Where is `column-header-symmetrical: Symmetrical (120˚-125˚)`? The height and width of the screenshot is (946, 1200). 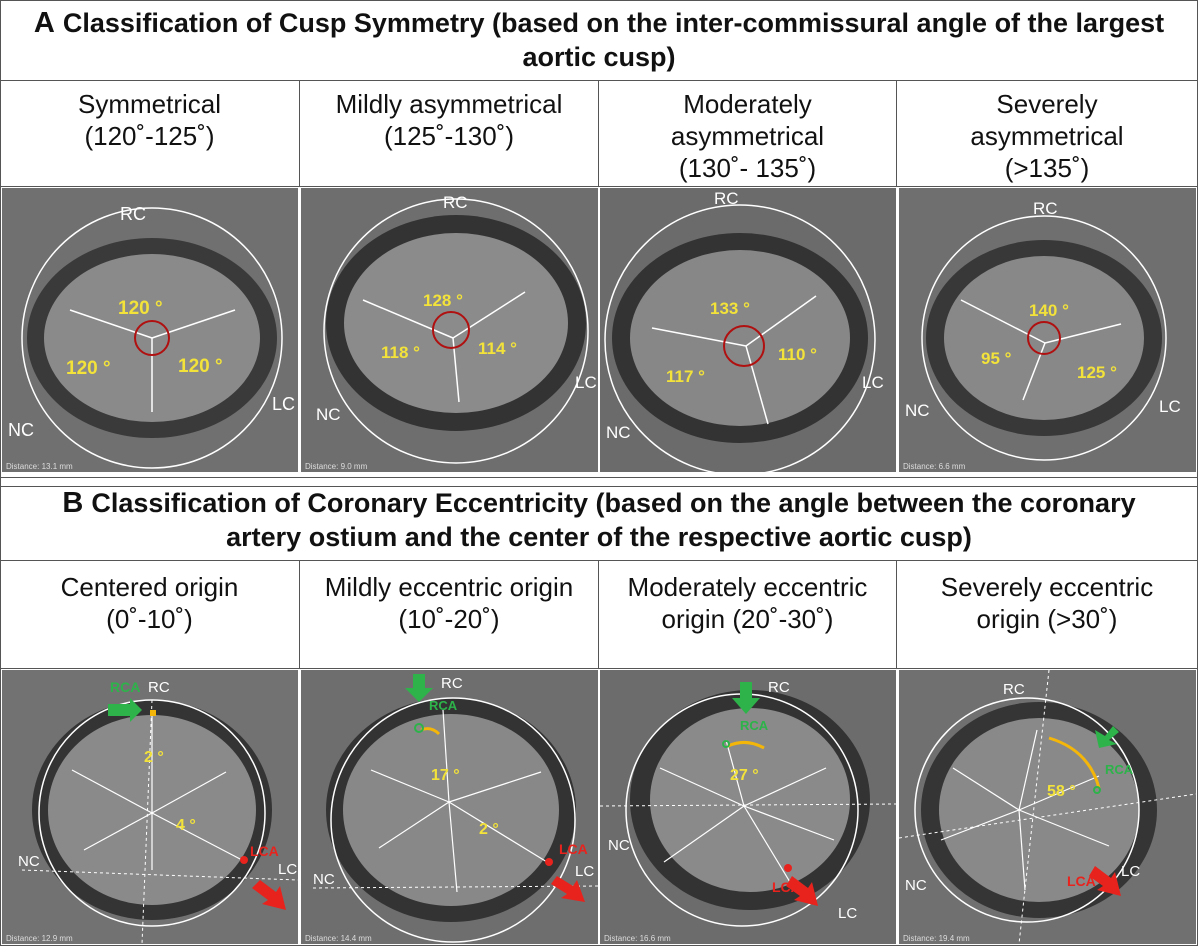 column-header-symmetrical: Symmetrical (120˚-125˚) is located at coordinates (150, 133).